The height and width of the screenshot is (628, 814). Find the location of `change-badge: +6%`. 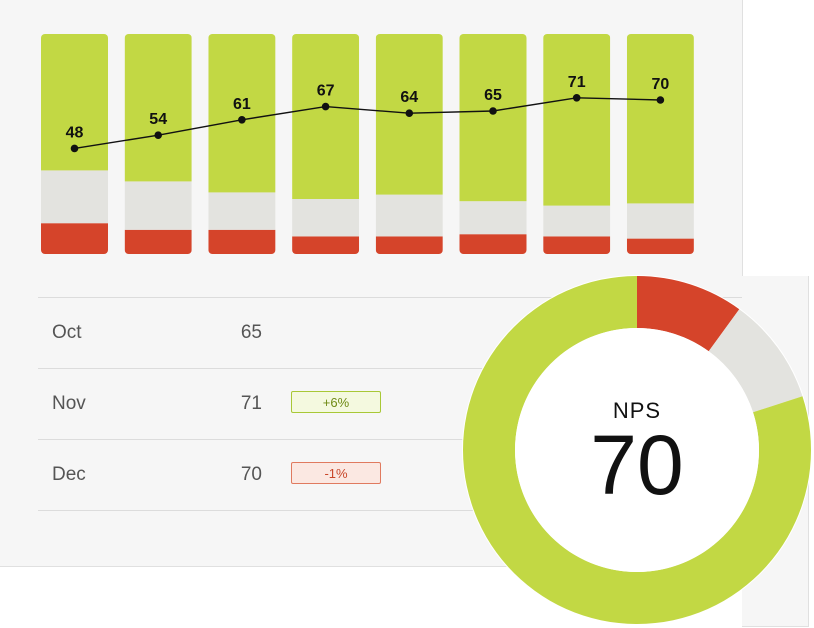

change-badge: +6% is located at coordinates (336, 402).